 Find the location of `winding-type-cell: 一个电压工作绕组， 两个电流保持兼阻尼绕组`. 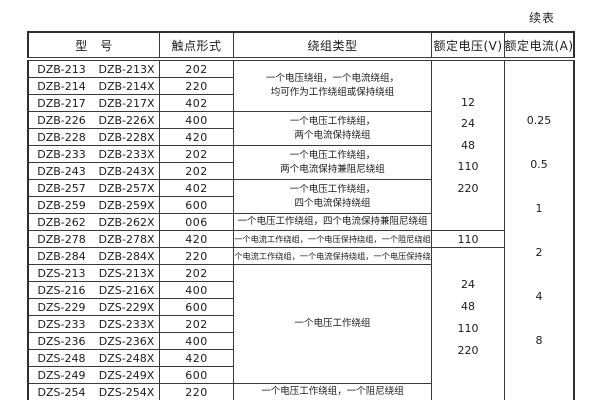

winding-type-cell: 一个电压工作绕组， 两个电流保持兼阻尼绕组 is located at coordinates (333, 163).